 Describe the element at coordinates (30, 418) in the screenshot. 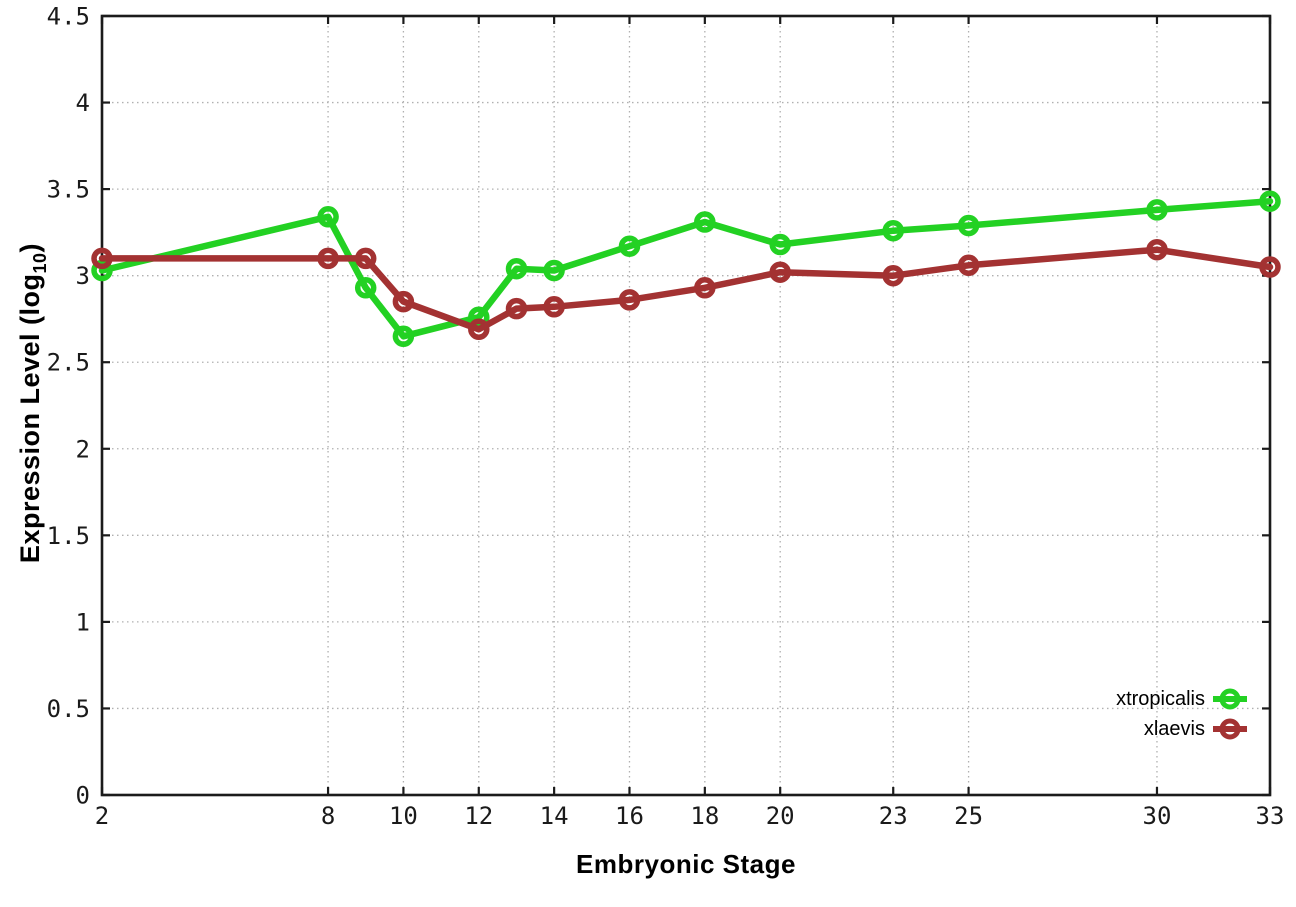

I see `y-axis-title-text: Expression Level (log` at that location.